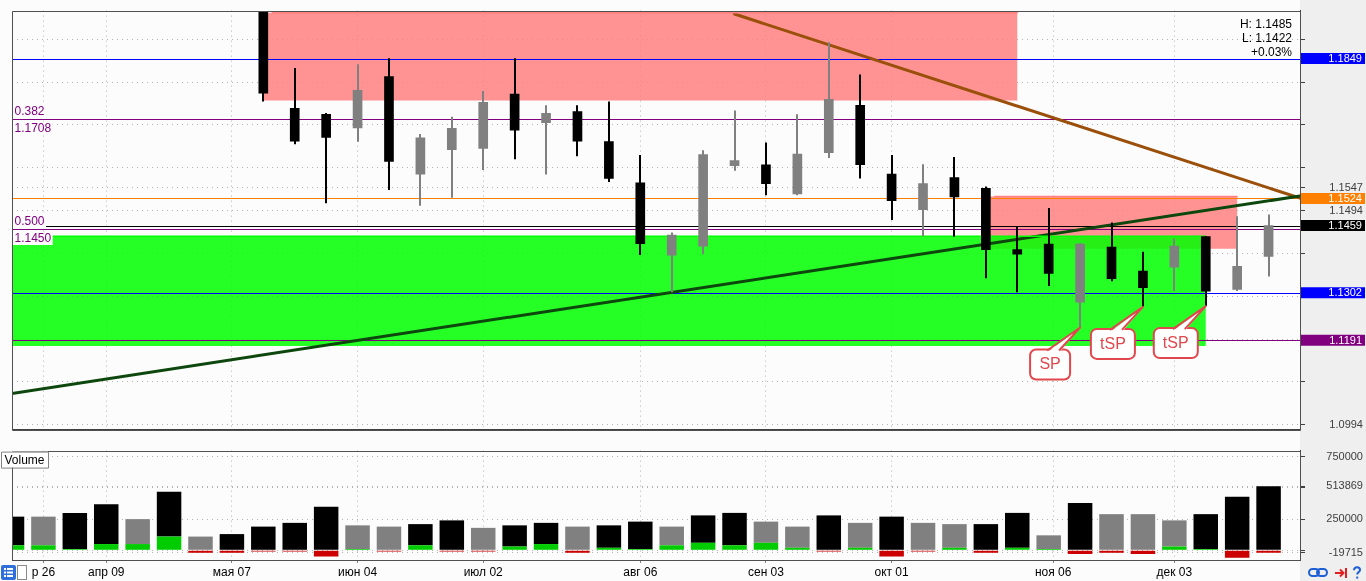 The image size is (1366, 581). I want to click on annotation: SP, so click(1050, 364).